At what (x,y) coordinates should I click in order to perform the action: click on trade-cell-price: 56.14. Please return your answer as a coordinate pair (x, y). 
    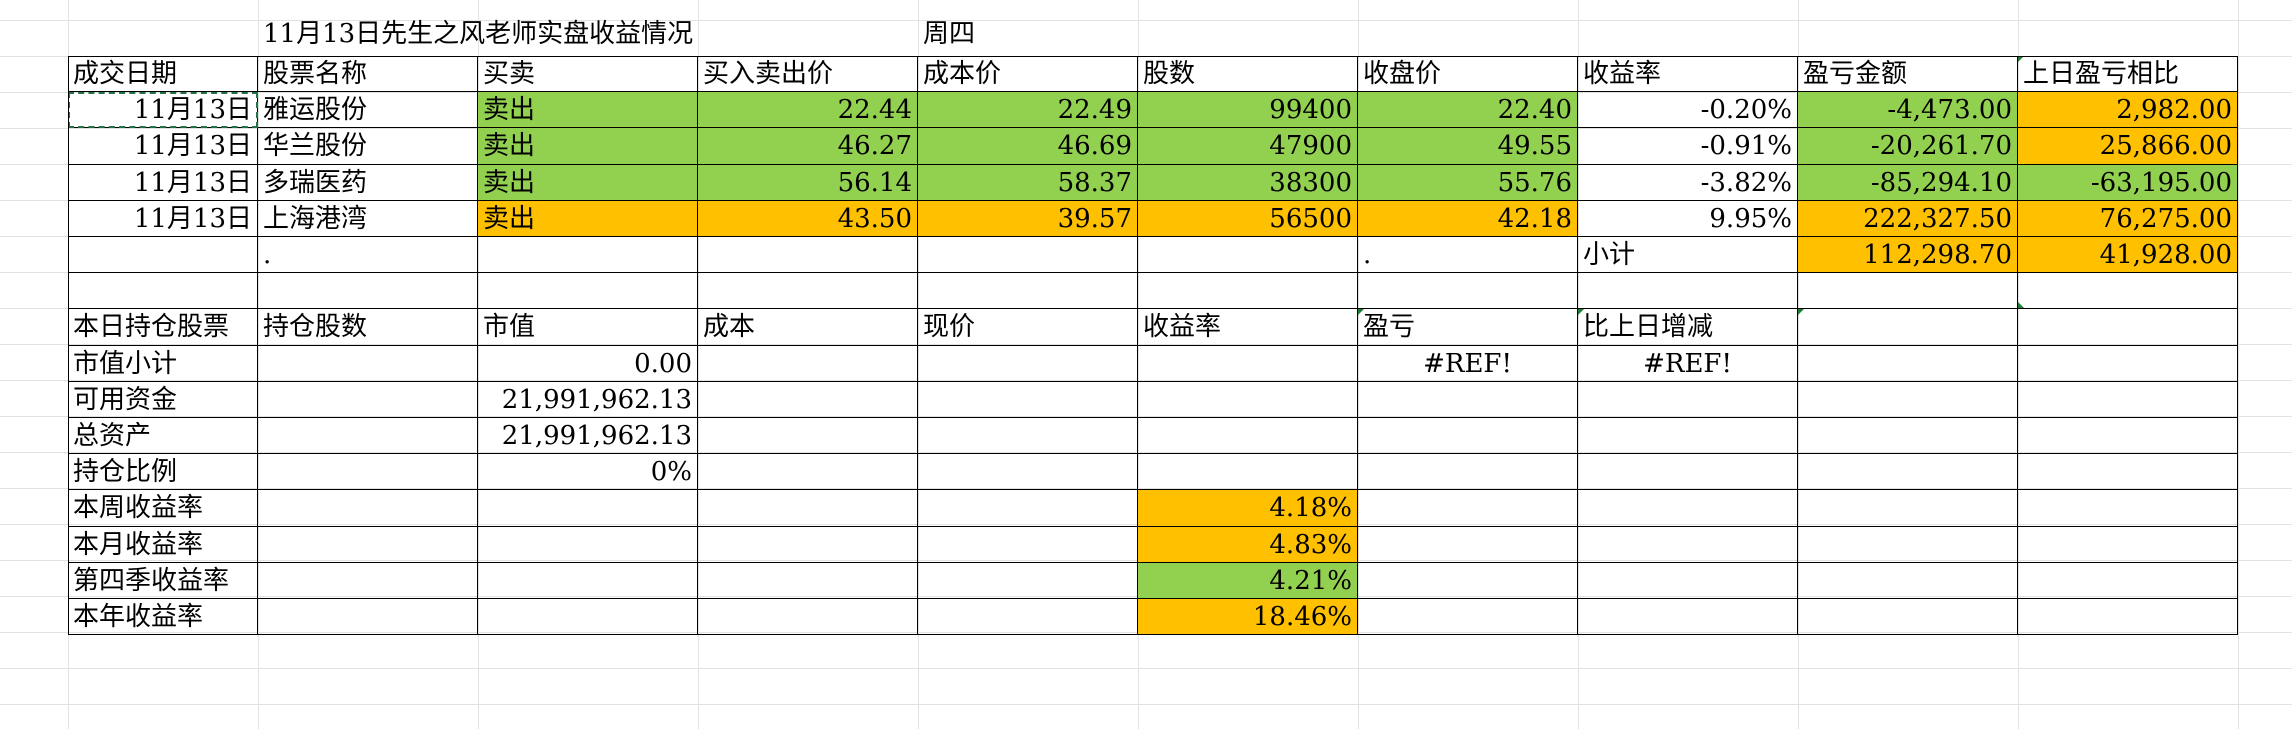
    Looking at the image, I should click on (808, 183).